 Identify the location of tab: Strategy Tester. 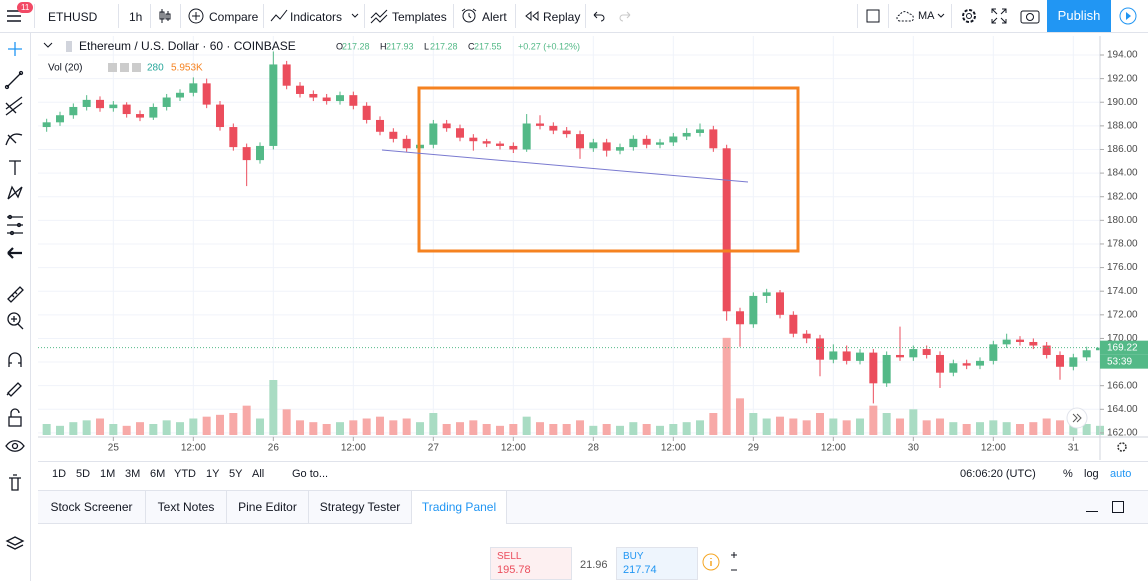
(360, 507).